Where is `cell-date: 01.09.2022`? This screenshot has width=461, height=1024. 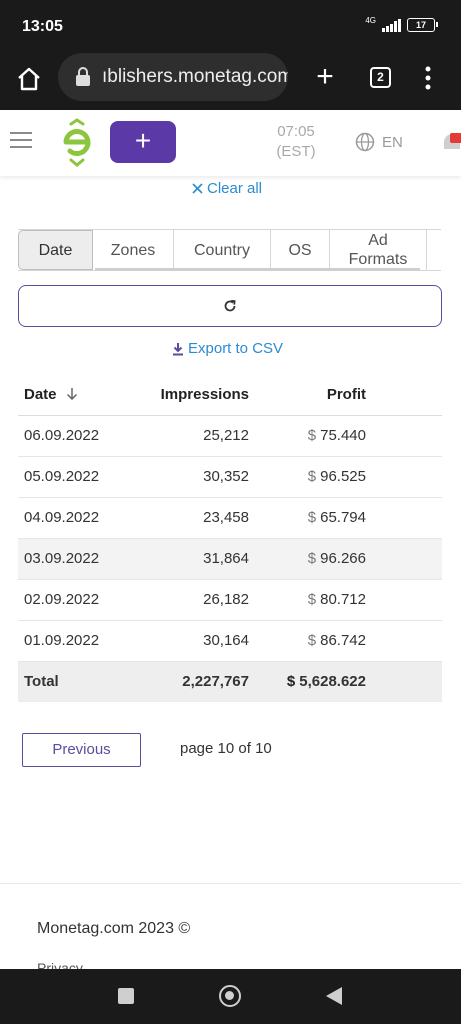 cell-date: 01.09.2022 is located at coordinates (78, 641).